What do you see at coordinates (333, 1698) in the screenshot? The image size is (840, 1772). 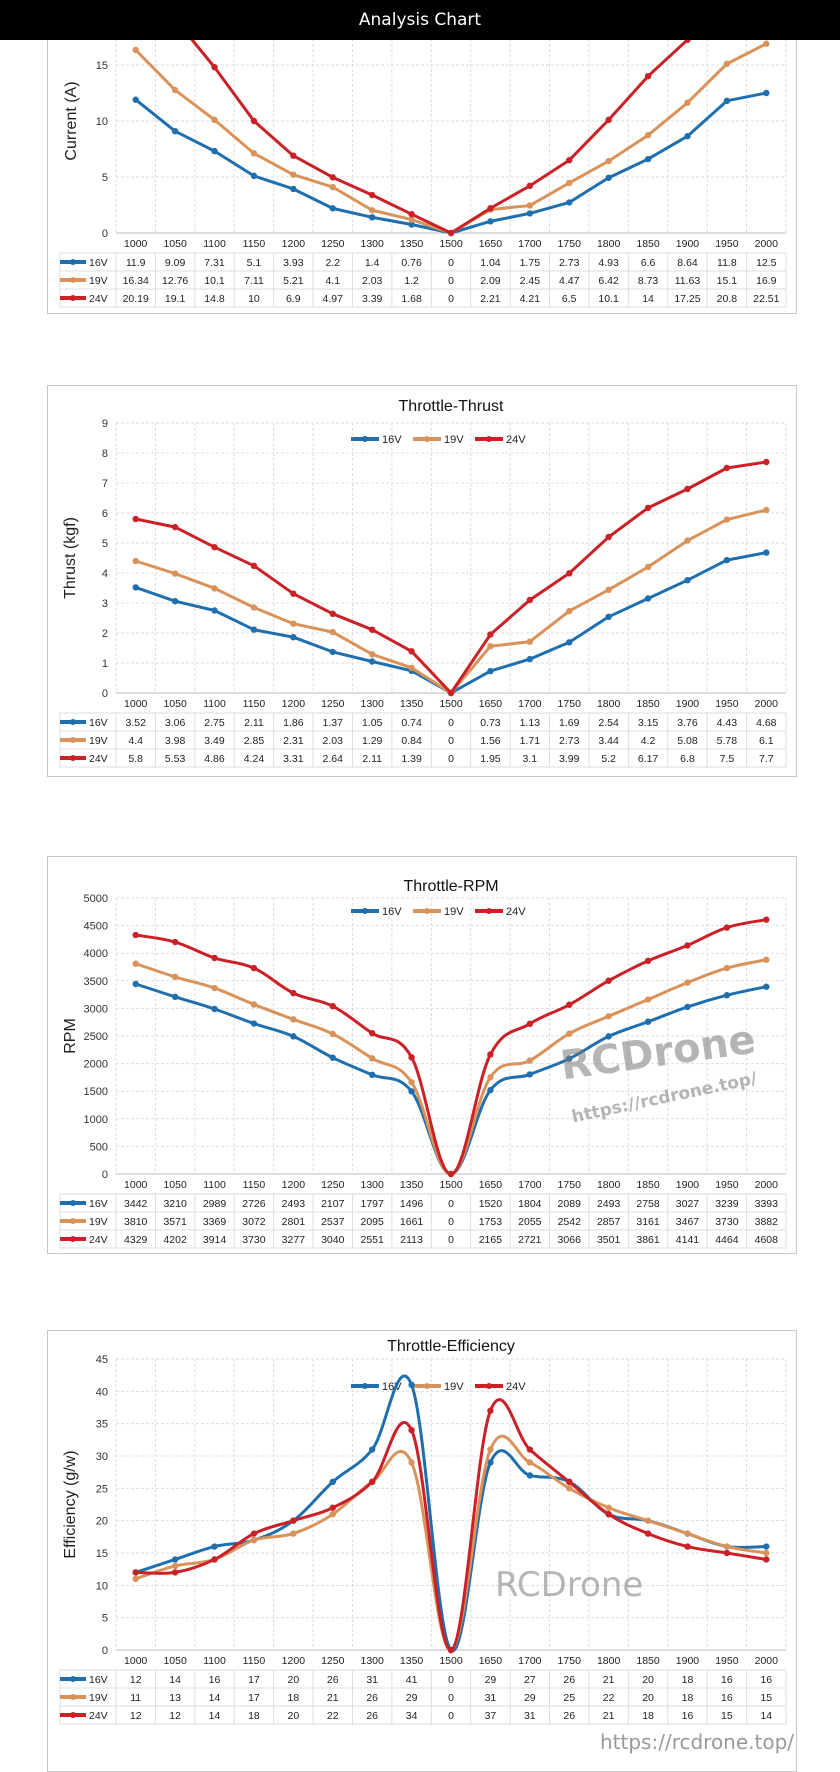 I see `table-cell: 21` at bounding box center [333, 1698].